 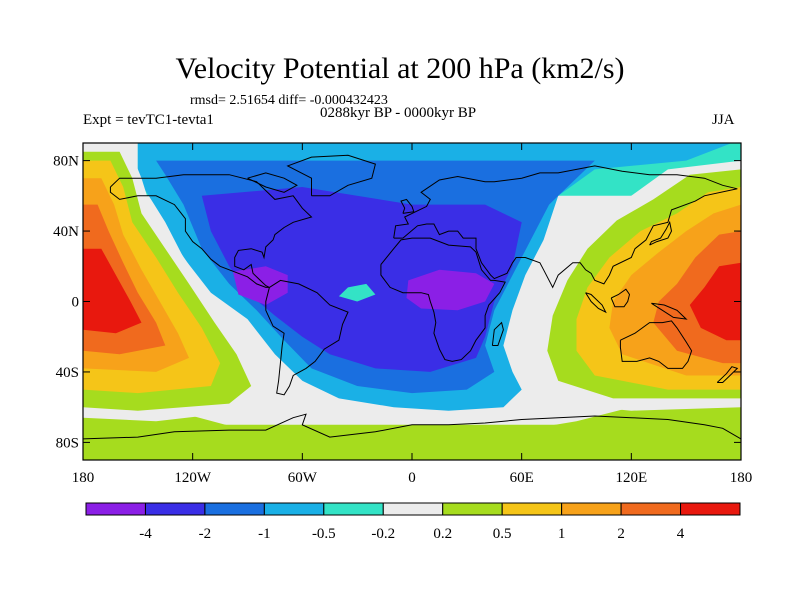 I want to click on lon-label: 60E, so click(x=522, y=478).